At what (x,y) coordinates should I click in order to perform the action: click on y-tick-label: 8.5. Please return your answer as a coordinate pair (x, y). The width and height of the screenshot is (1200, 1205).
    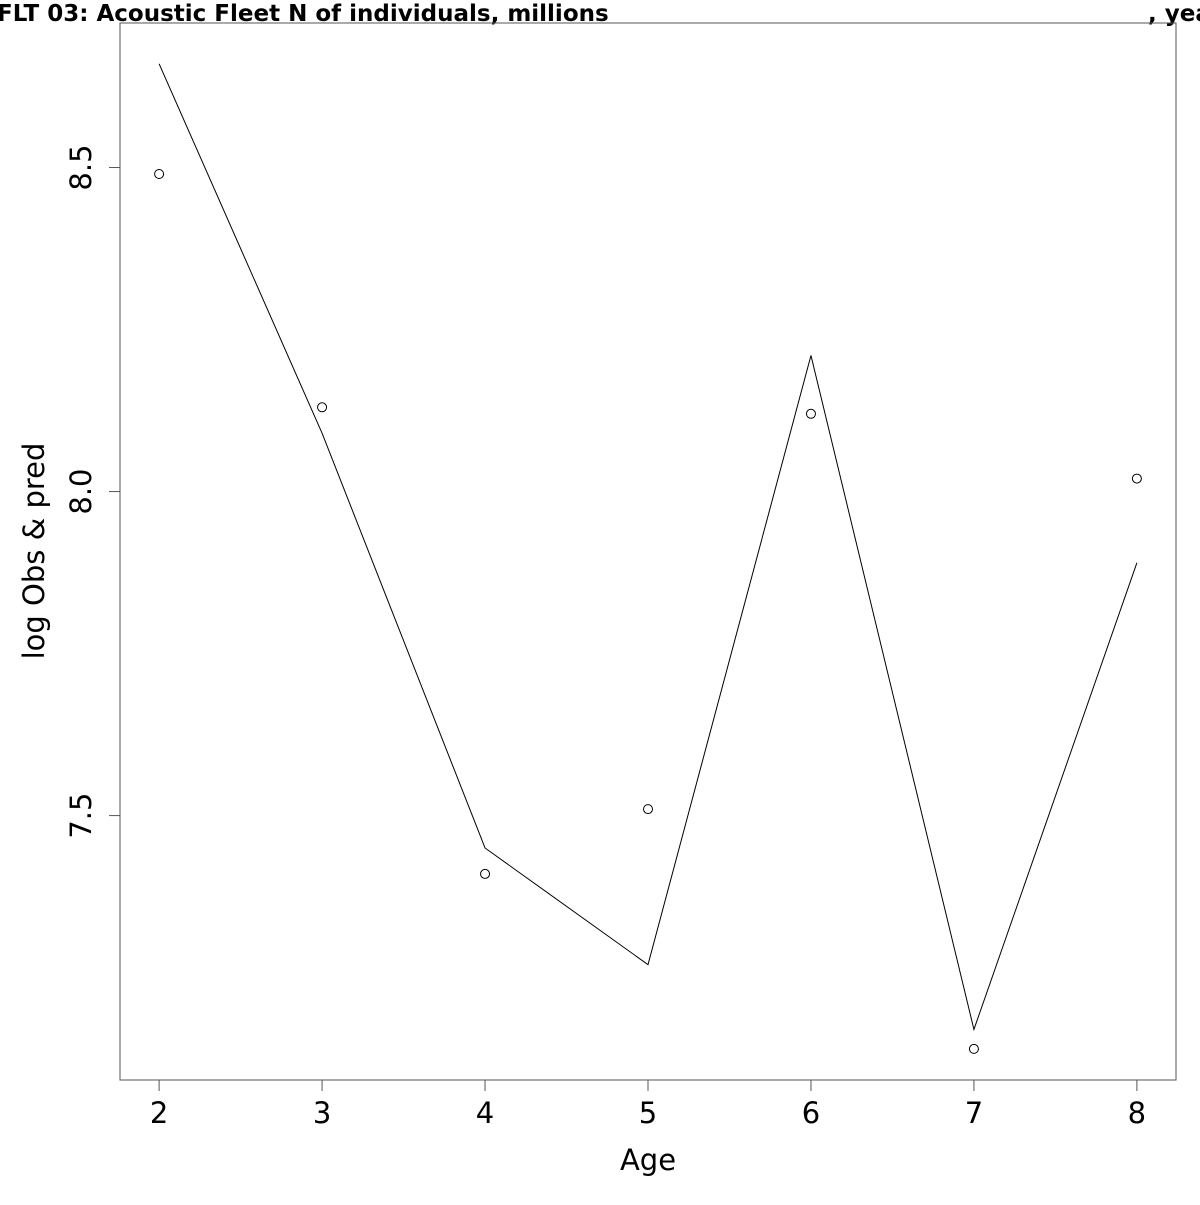
    Looking at the image, I should click on (81, 167).